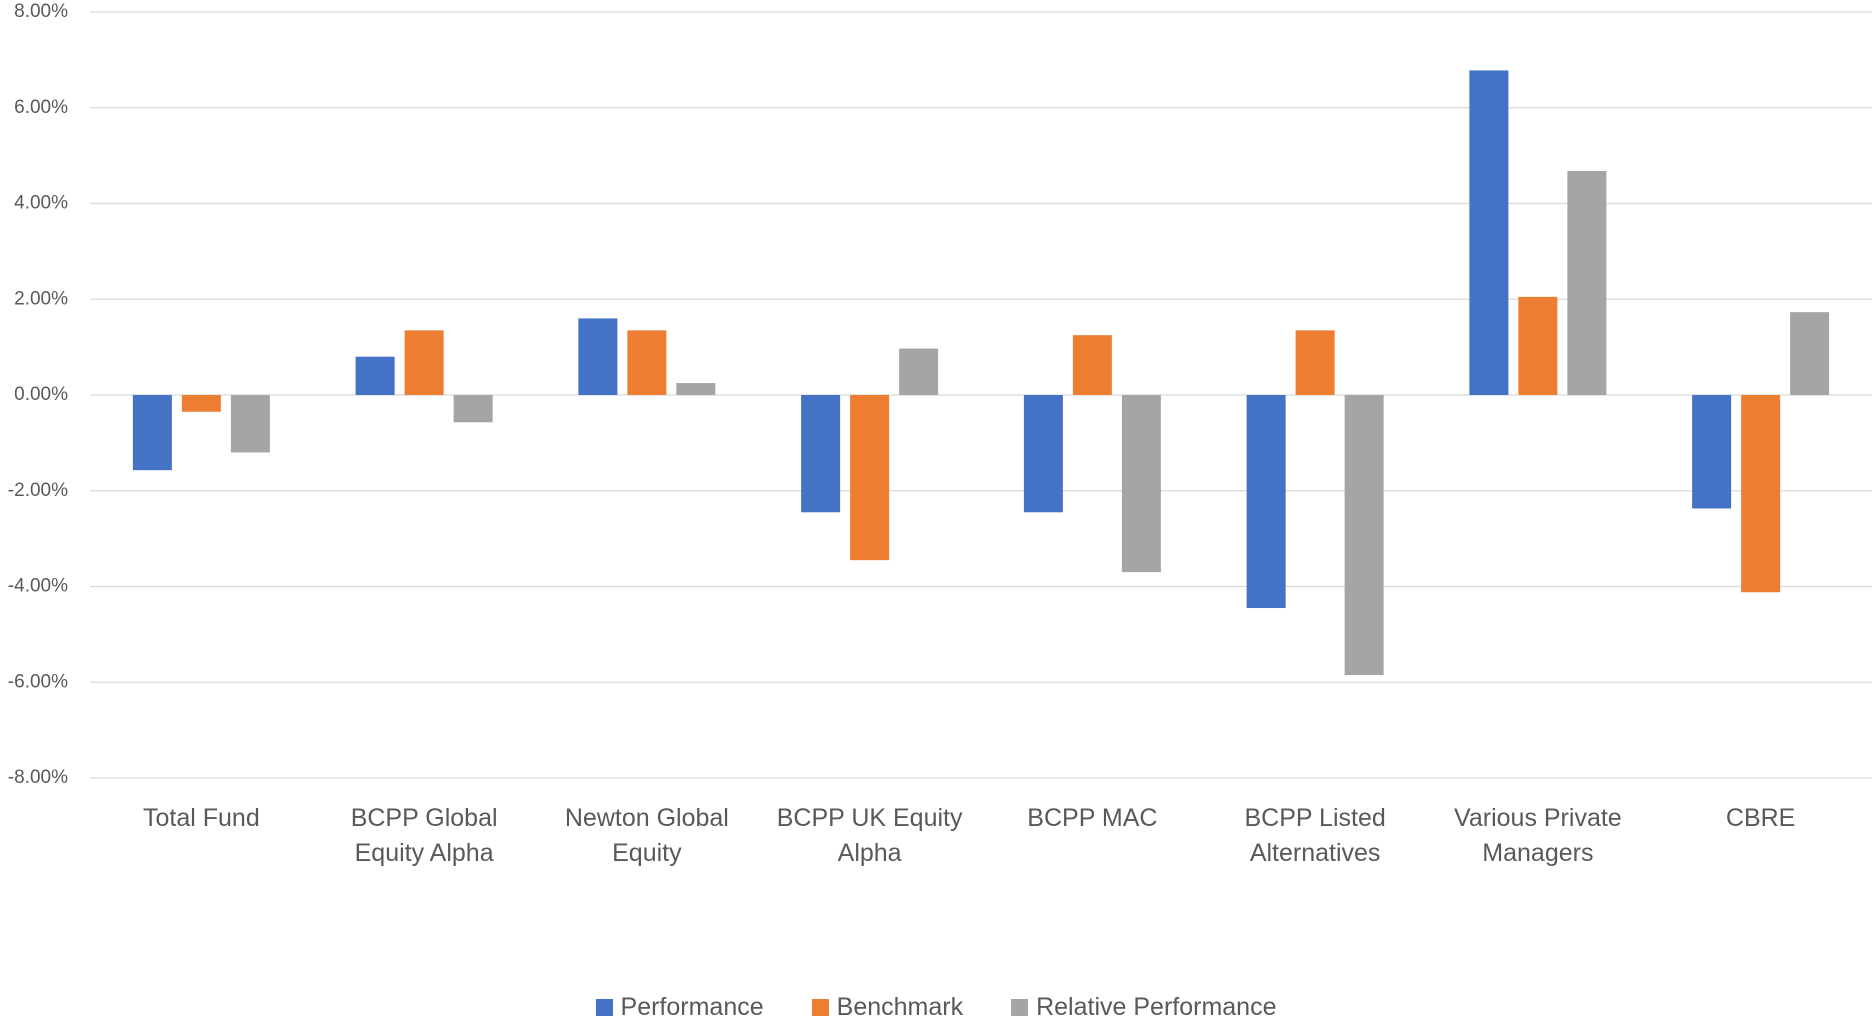 The height and width of the screenshot is (1028, 1872). I want to click on x-tick-label: BCPP Listed Alternatives, so click(1315, 835).